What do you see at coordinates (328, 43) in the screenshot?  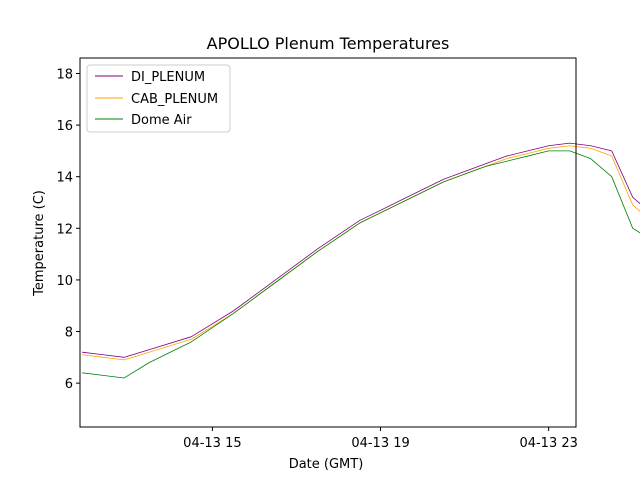 I see `chart-title: APOLLO Plenum Temperatures` at bounding box center [328, 43].